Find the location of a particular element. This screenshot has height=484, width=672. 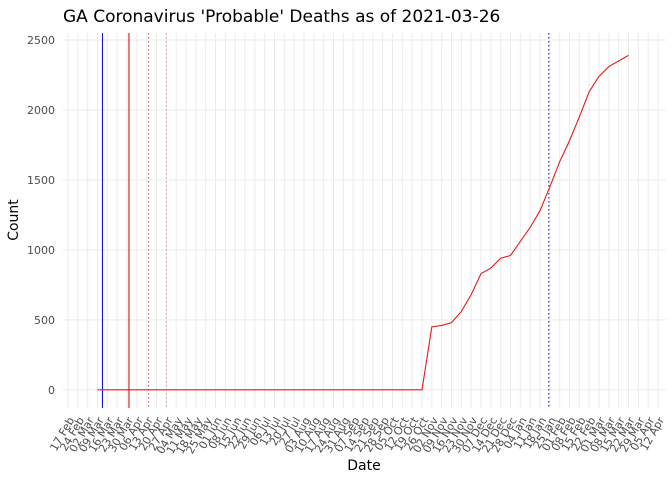

y-axis-title: Count is located at coordinates (14, 220).